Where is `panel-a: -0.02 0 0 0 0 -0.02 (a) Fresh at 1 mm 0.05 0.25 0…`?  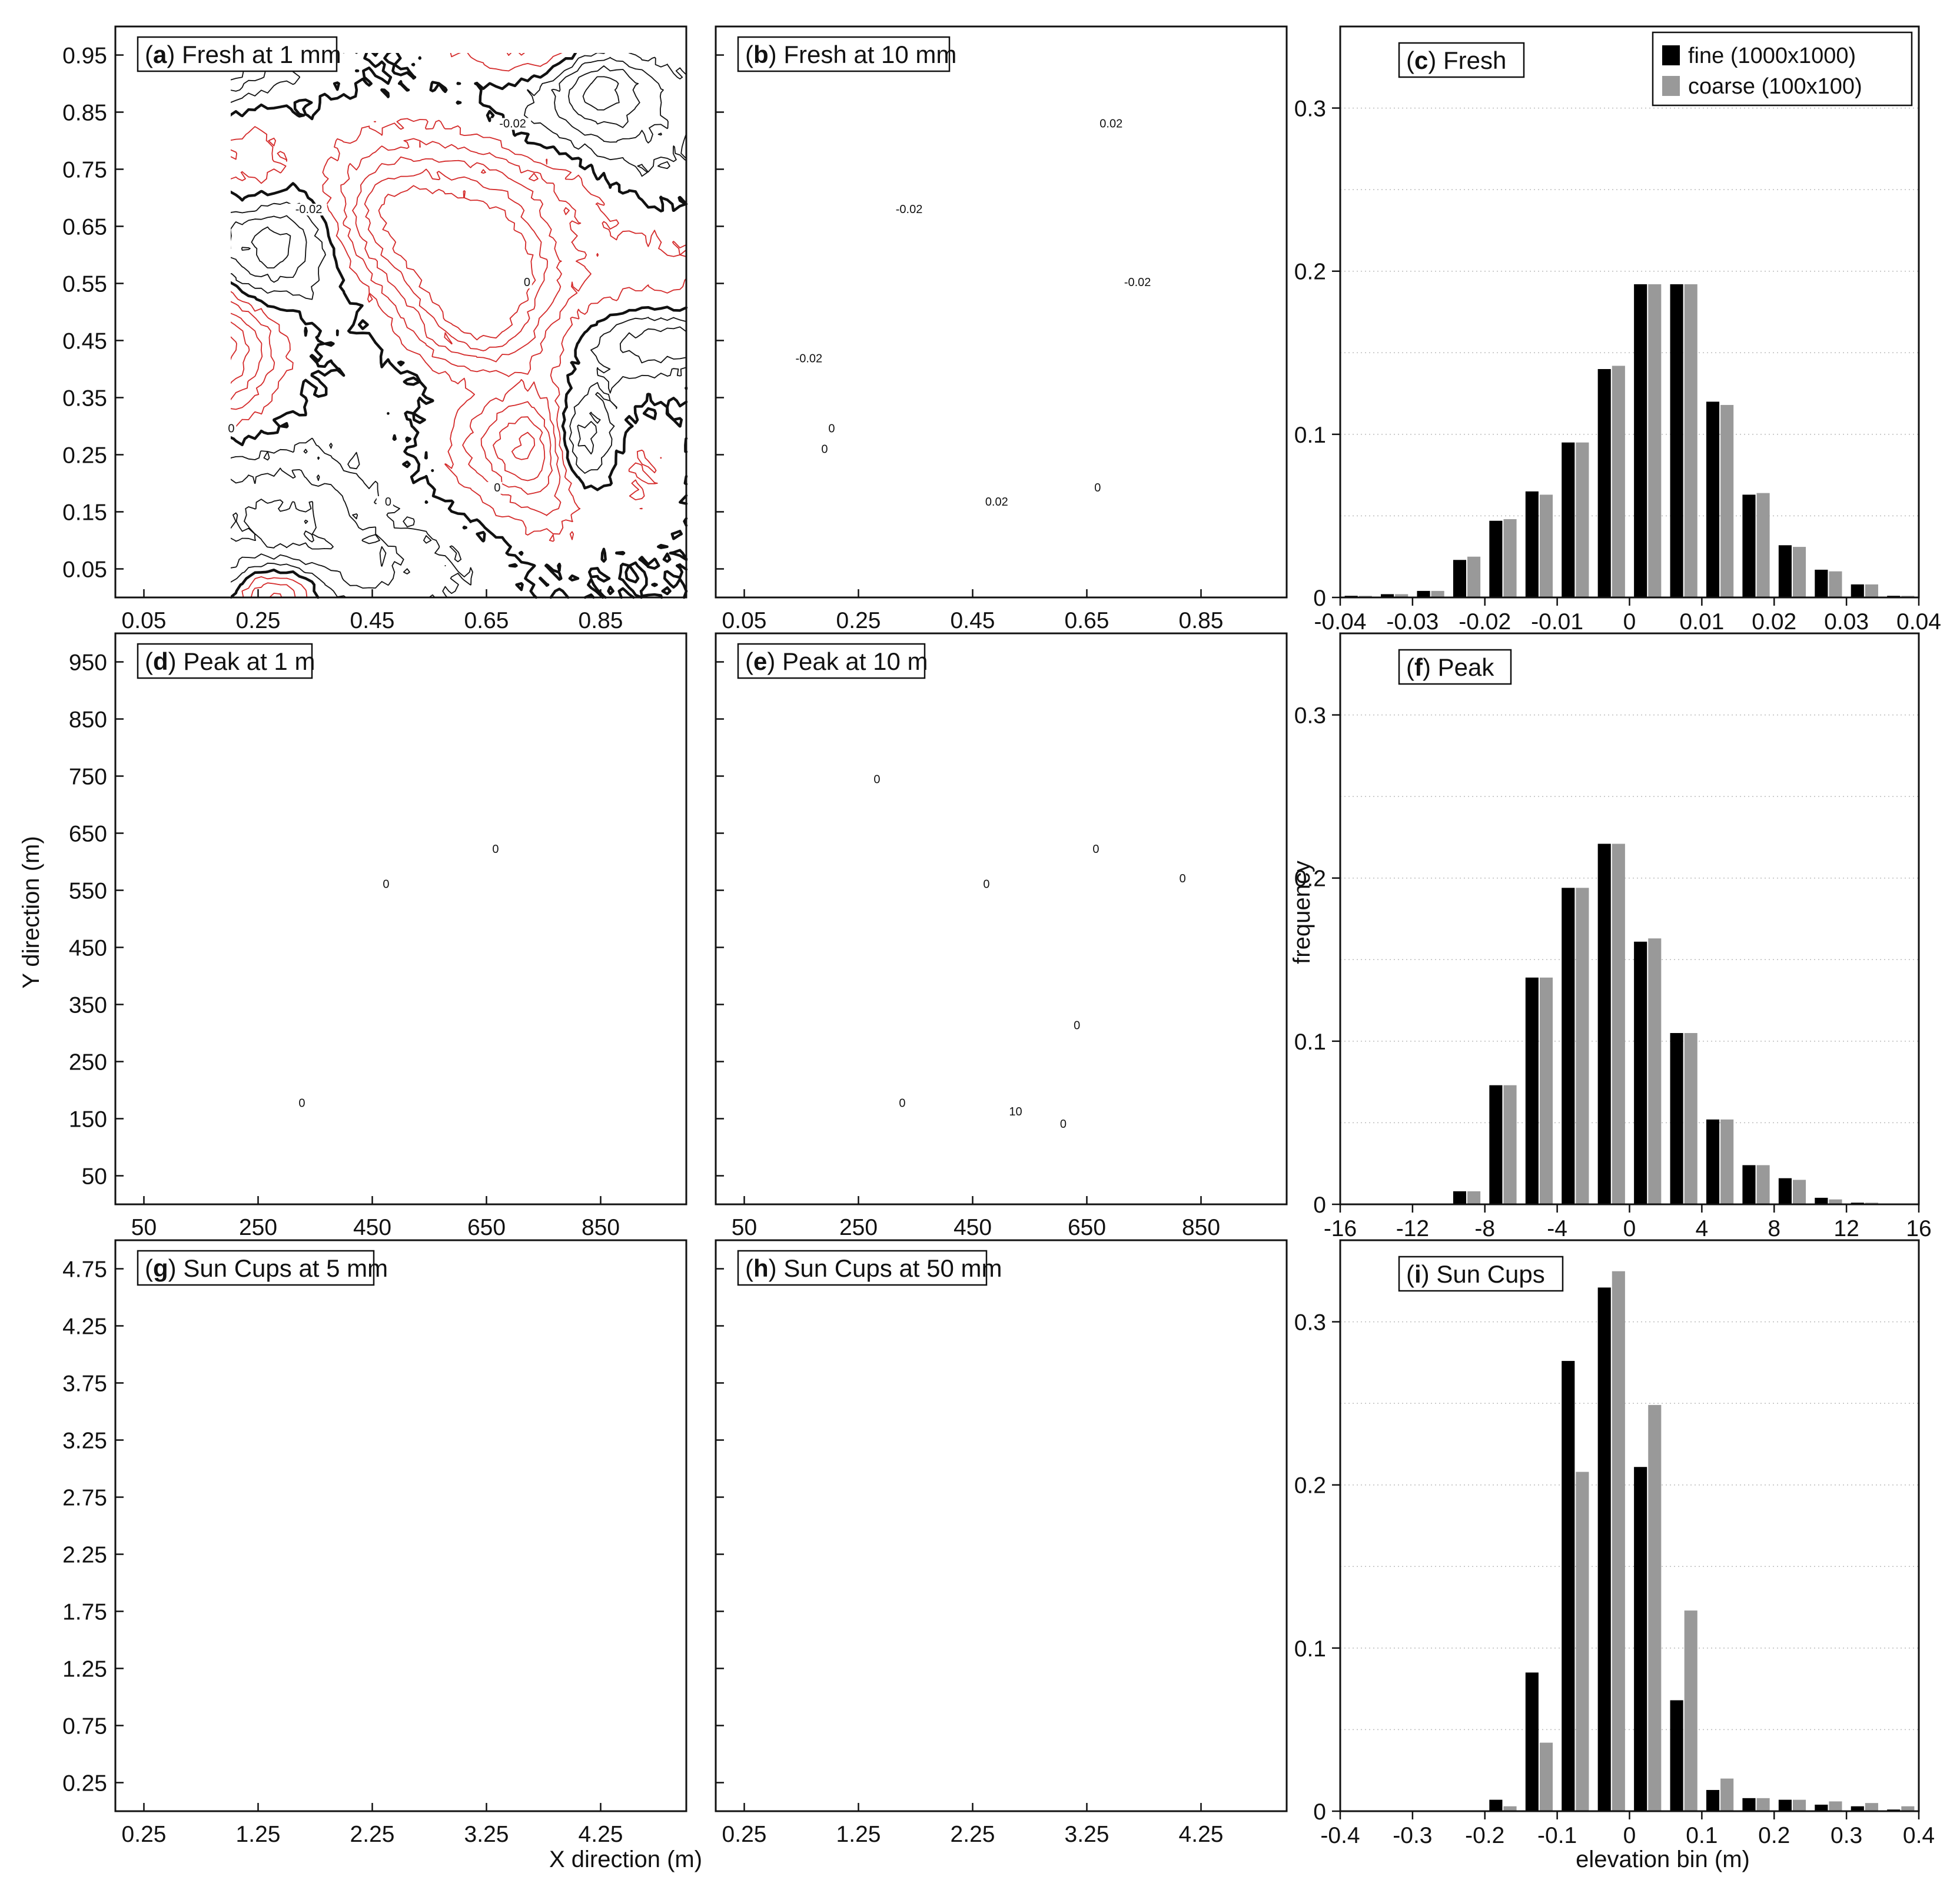 panel-a: -0.02 0 0 0 0 -0.02 (a) Fresh at 1 mm 0.05 0.25 0… is located at coordinates (375, 329).